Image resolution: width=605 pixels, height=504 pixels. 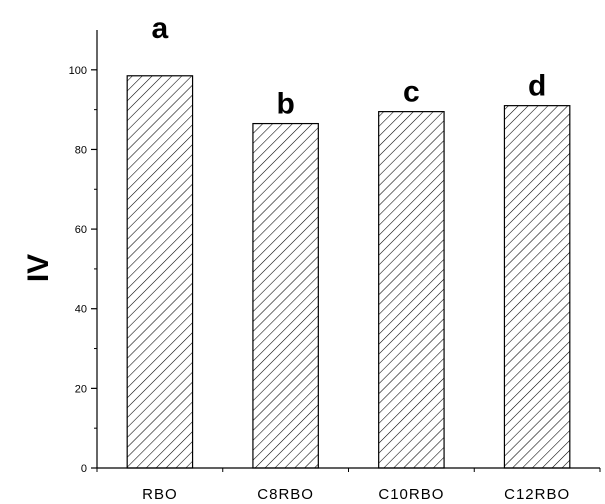 I want to click on y-tick-label: 0, so click(x=84, y=469).